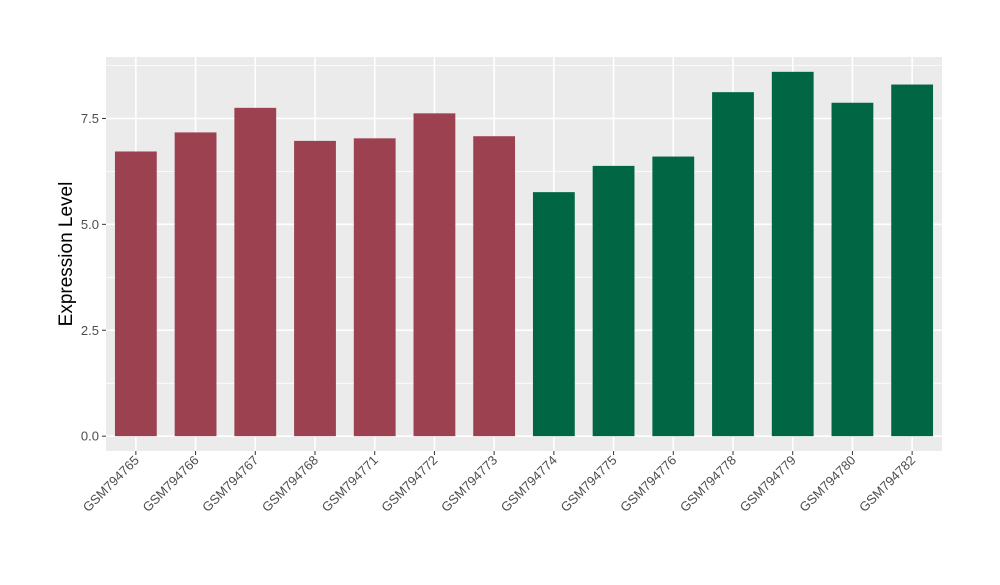  I want to click on bar-gsm794768, so click(315, 288).